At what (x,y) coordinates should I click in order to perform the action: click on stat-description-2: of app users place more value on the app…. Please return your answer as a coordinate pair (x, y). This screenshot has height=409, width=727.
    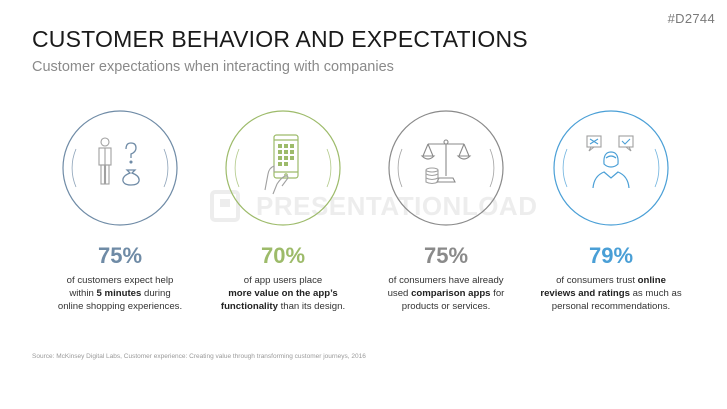
    Looking at the image, I should click on (283, 294).